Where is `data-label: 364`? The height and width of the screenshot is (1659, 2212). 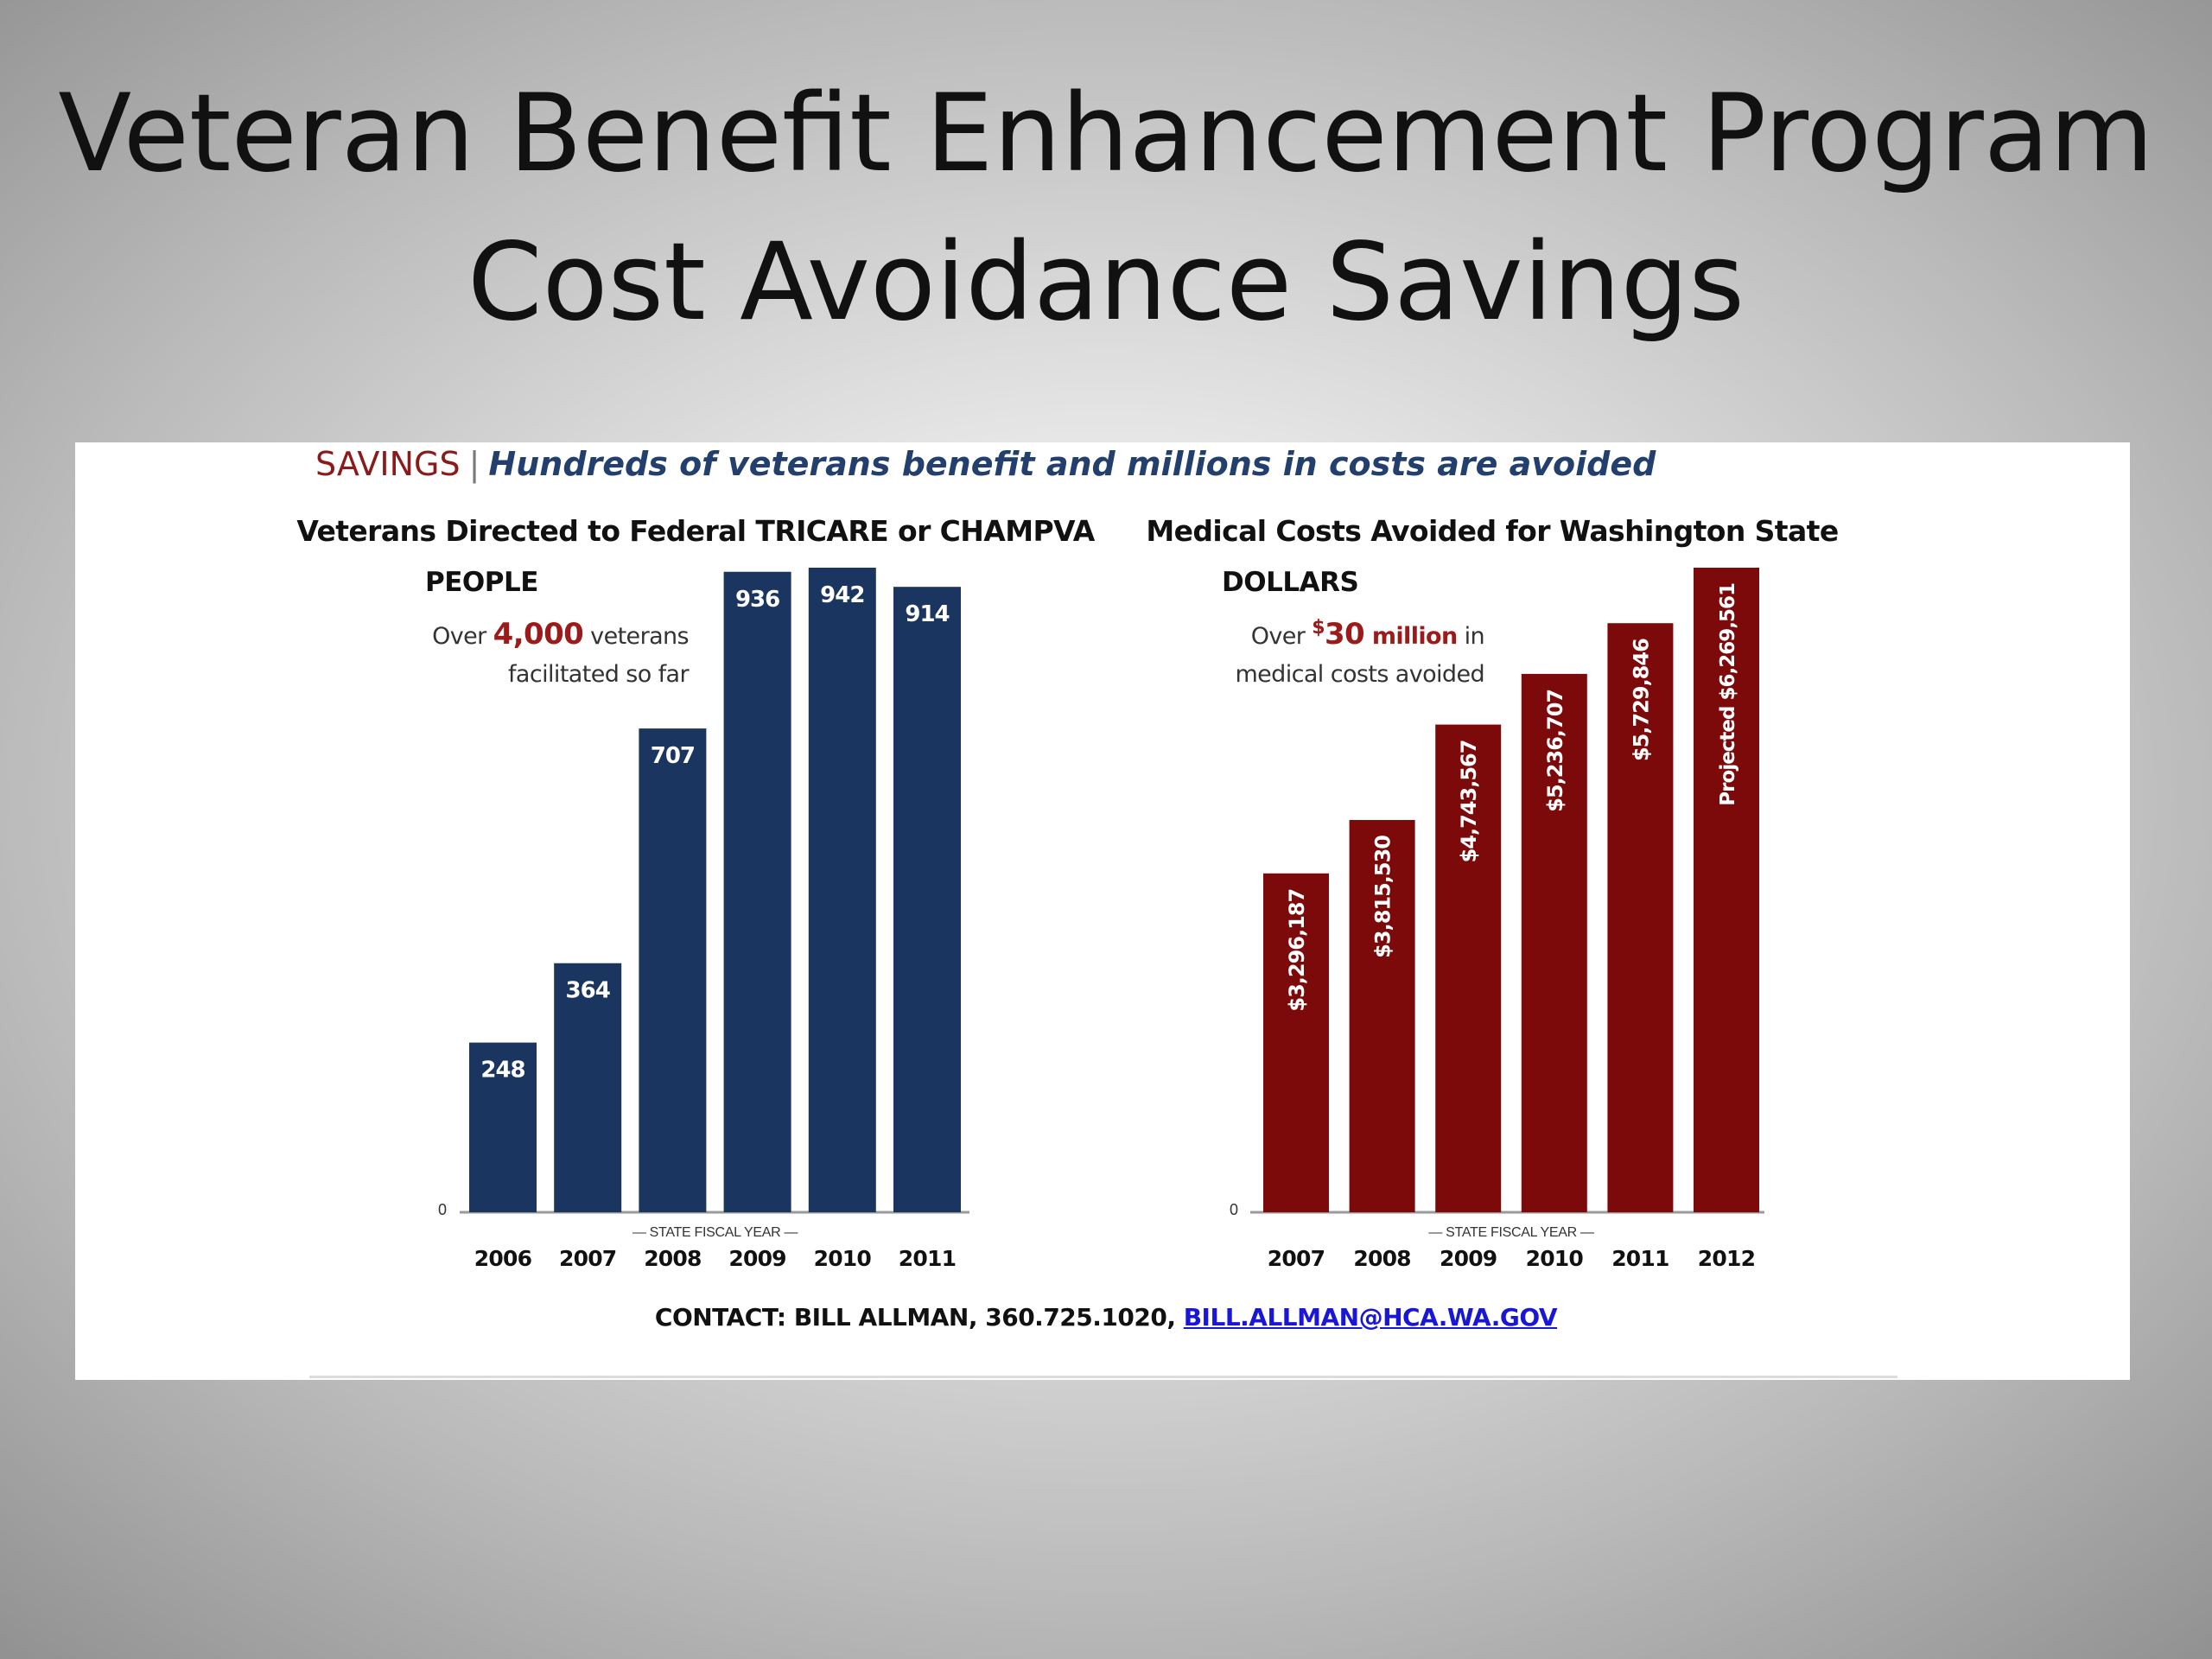 data-label: 364 is located at coordinates (588, 991).